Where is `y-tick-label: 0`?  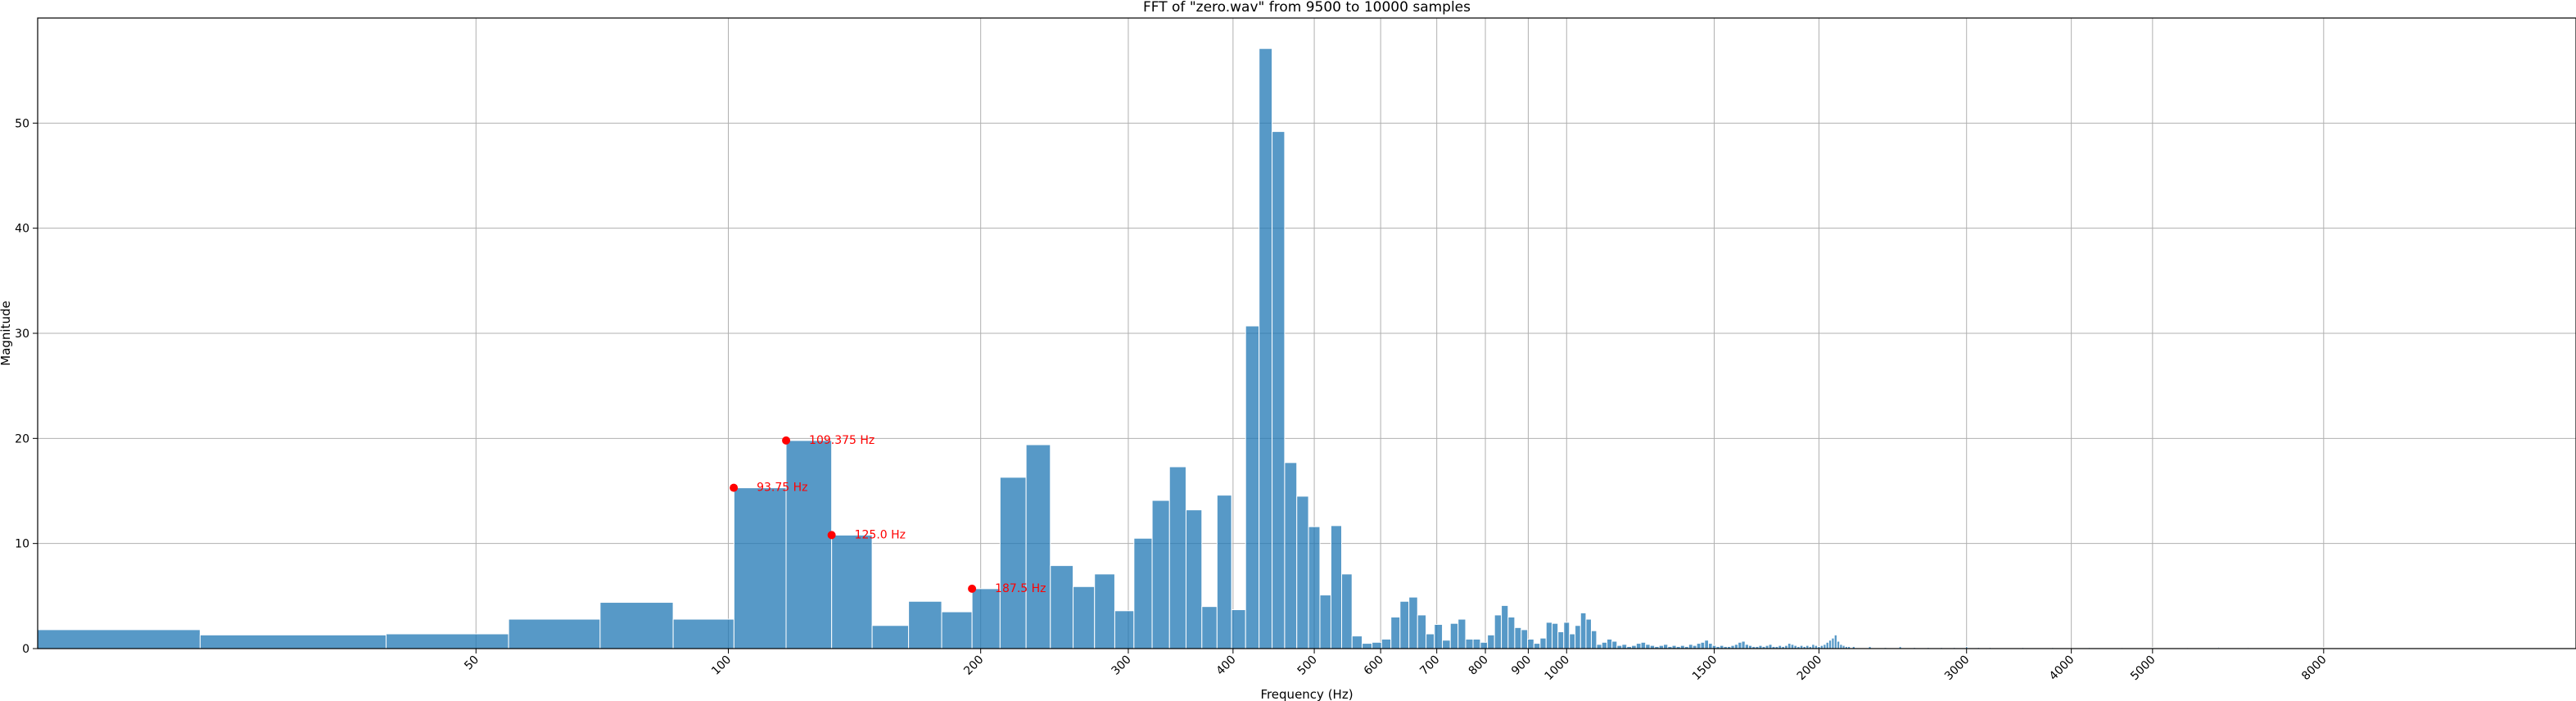 y-tick-label: 0 is located at coordinates (25, 649).